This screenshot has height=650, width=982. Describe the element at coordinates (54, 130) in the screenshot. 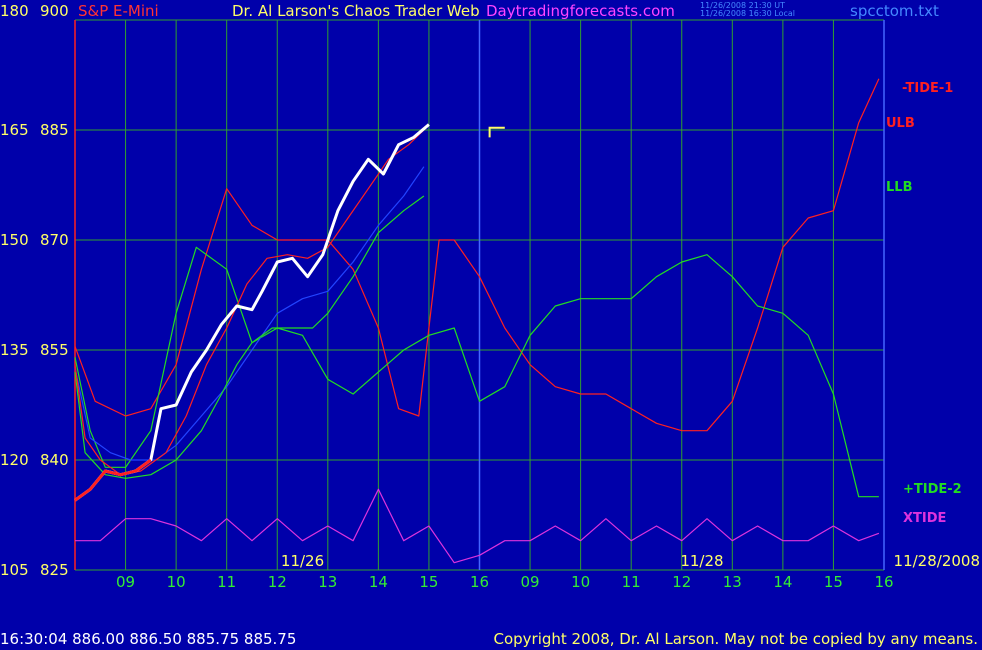

I see `y-right-tick-label: 885` at that location.